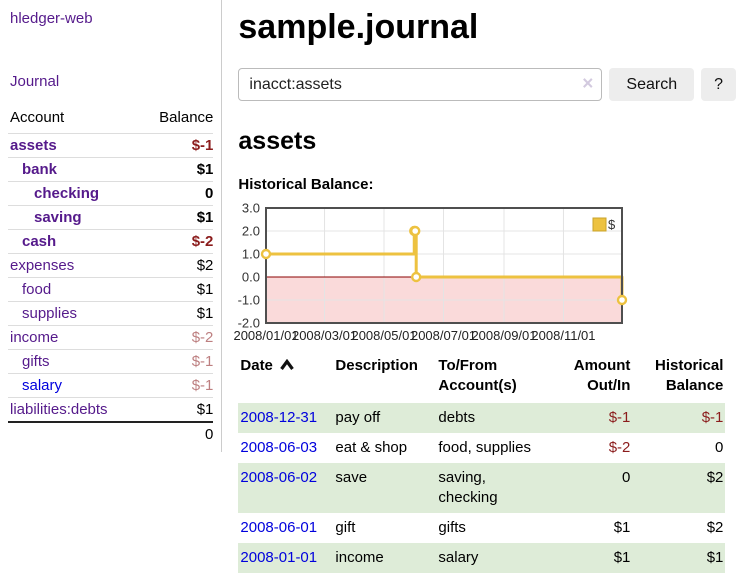 This screenshot has height=582, width=742. Describe the element at coordinates (59, 409) in the screenshot. I see `sidebar-account-liabilities-debts: liabilities:debts` at that location.